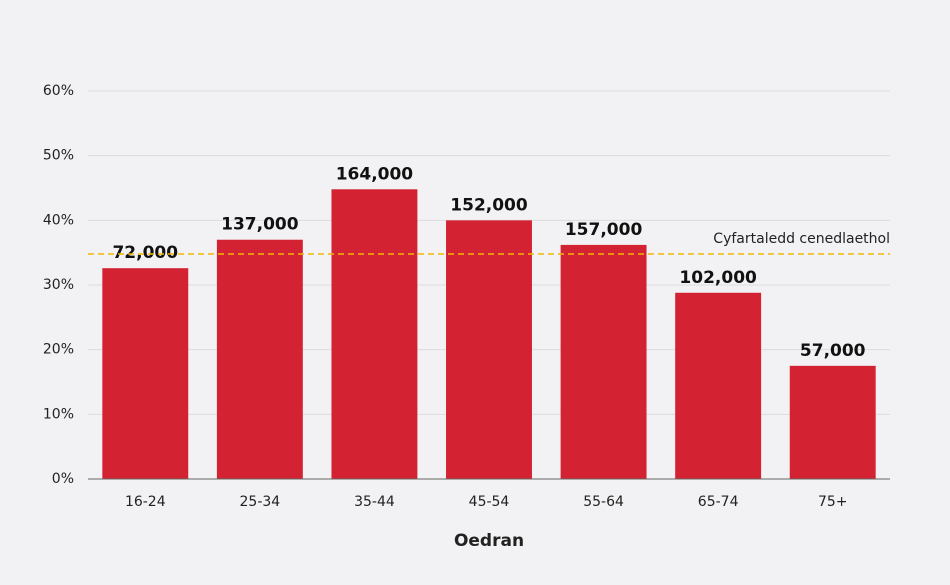  What do you see at coordinates (718, 278) in the screenshot?
I see `data-label: 102,000` at bounding box center [718, 278].